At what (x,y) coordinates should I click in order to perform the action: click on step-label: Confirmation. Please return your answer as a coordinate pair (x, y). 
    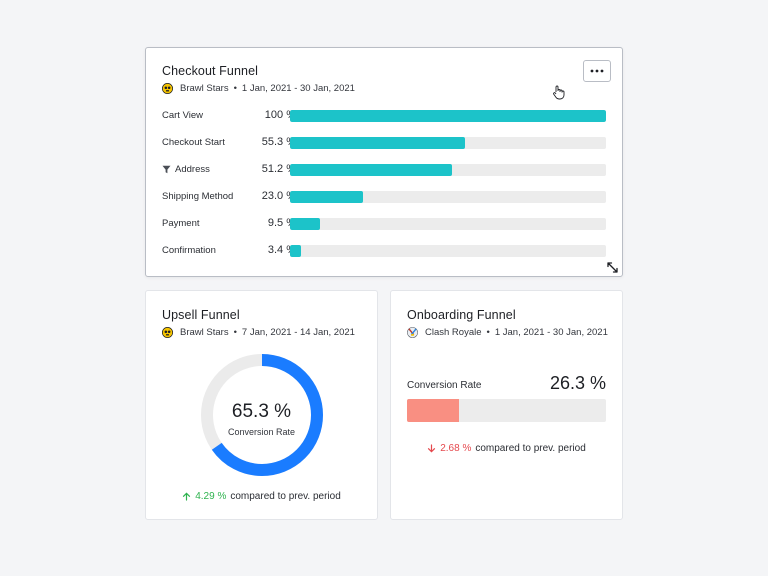
    Looking at the image, I should click on (189, 250).